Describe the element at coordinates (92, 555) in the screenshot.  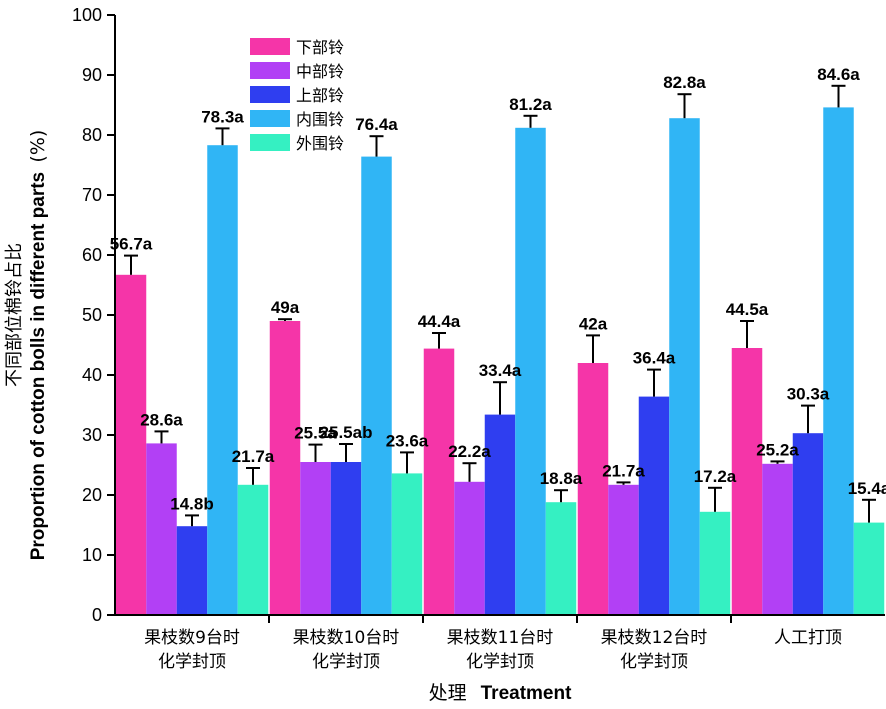
I see `y-tick-label: 10` at that location.